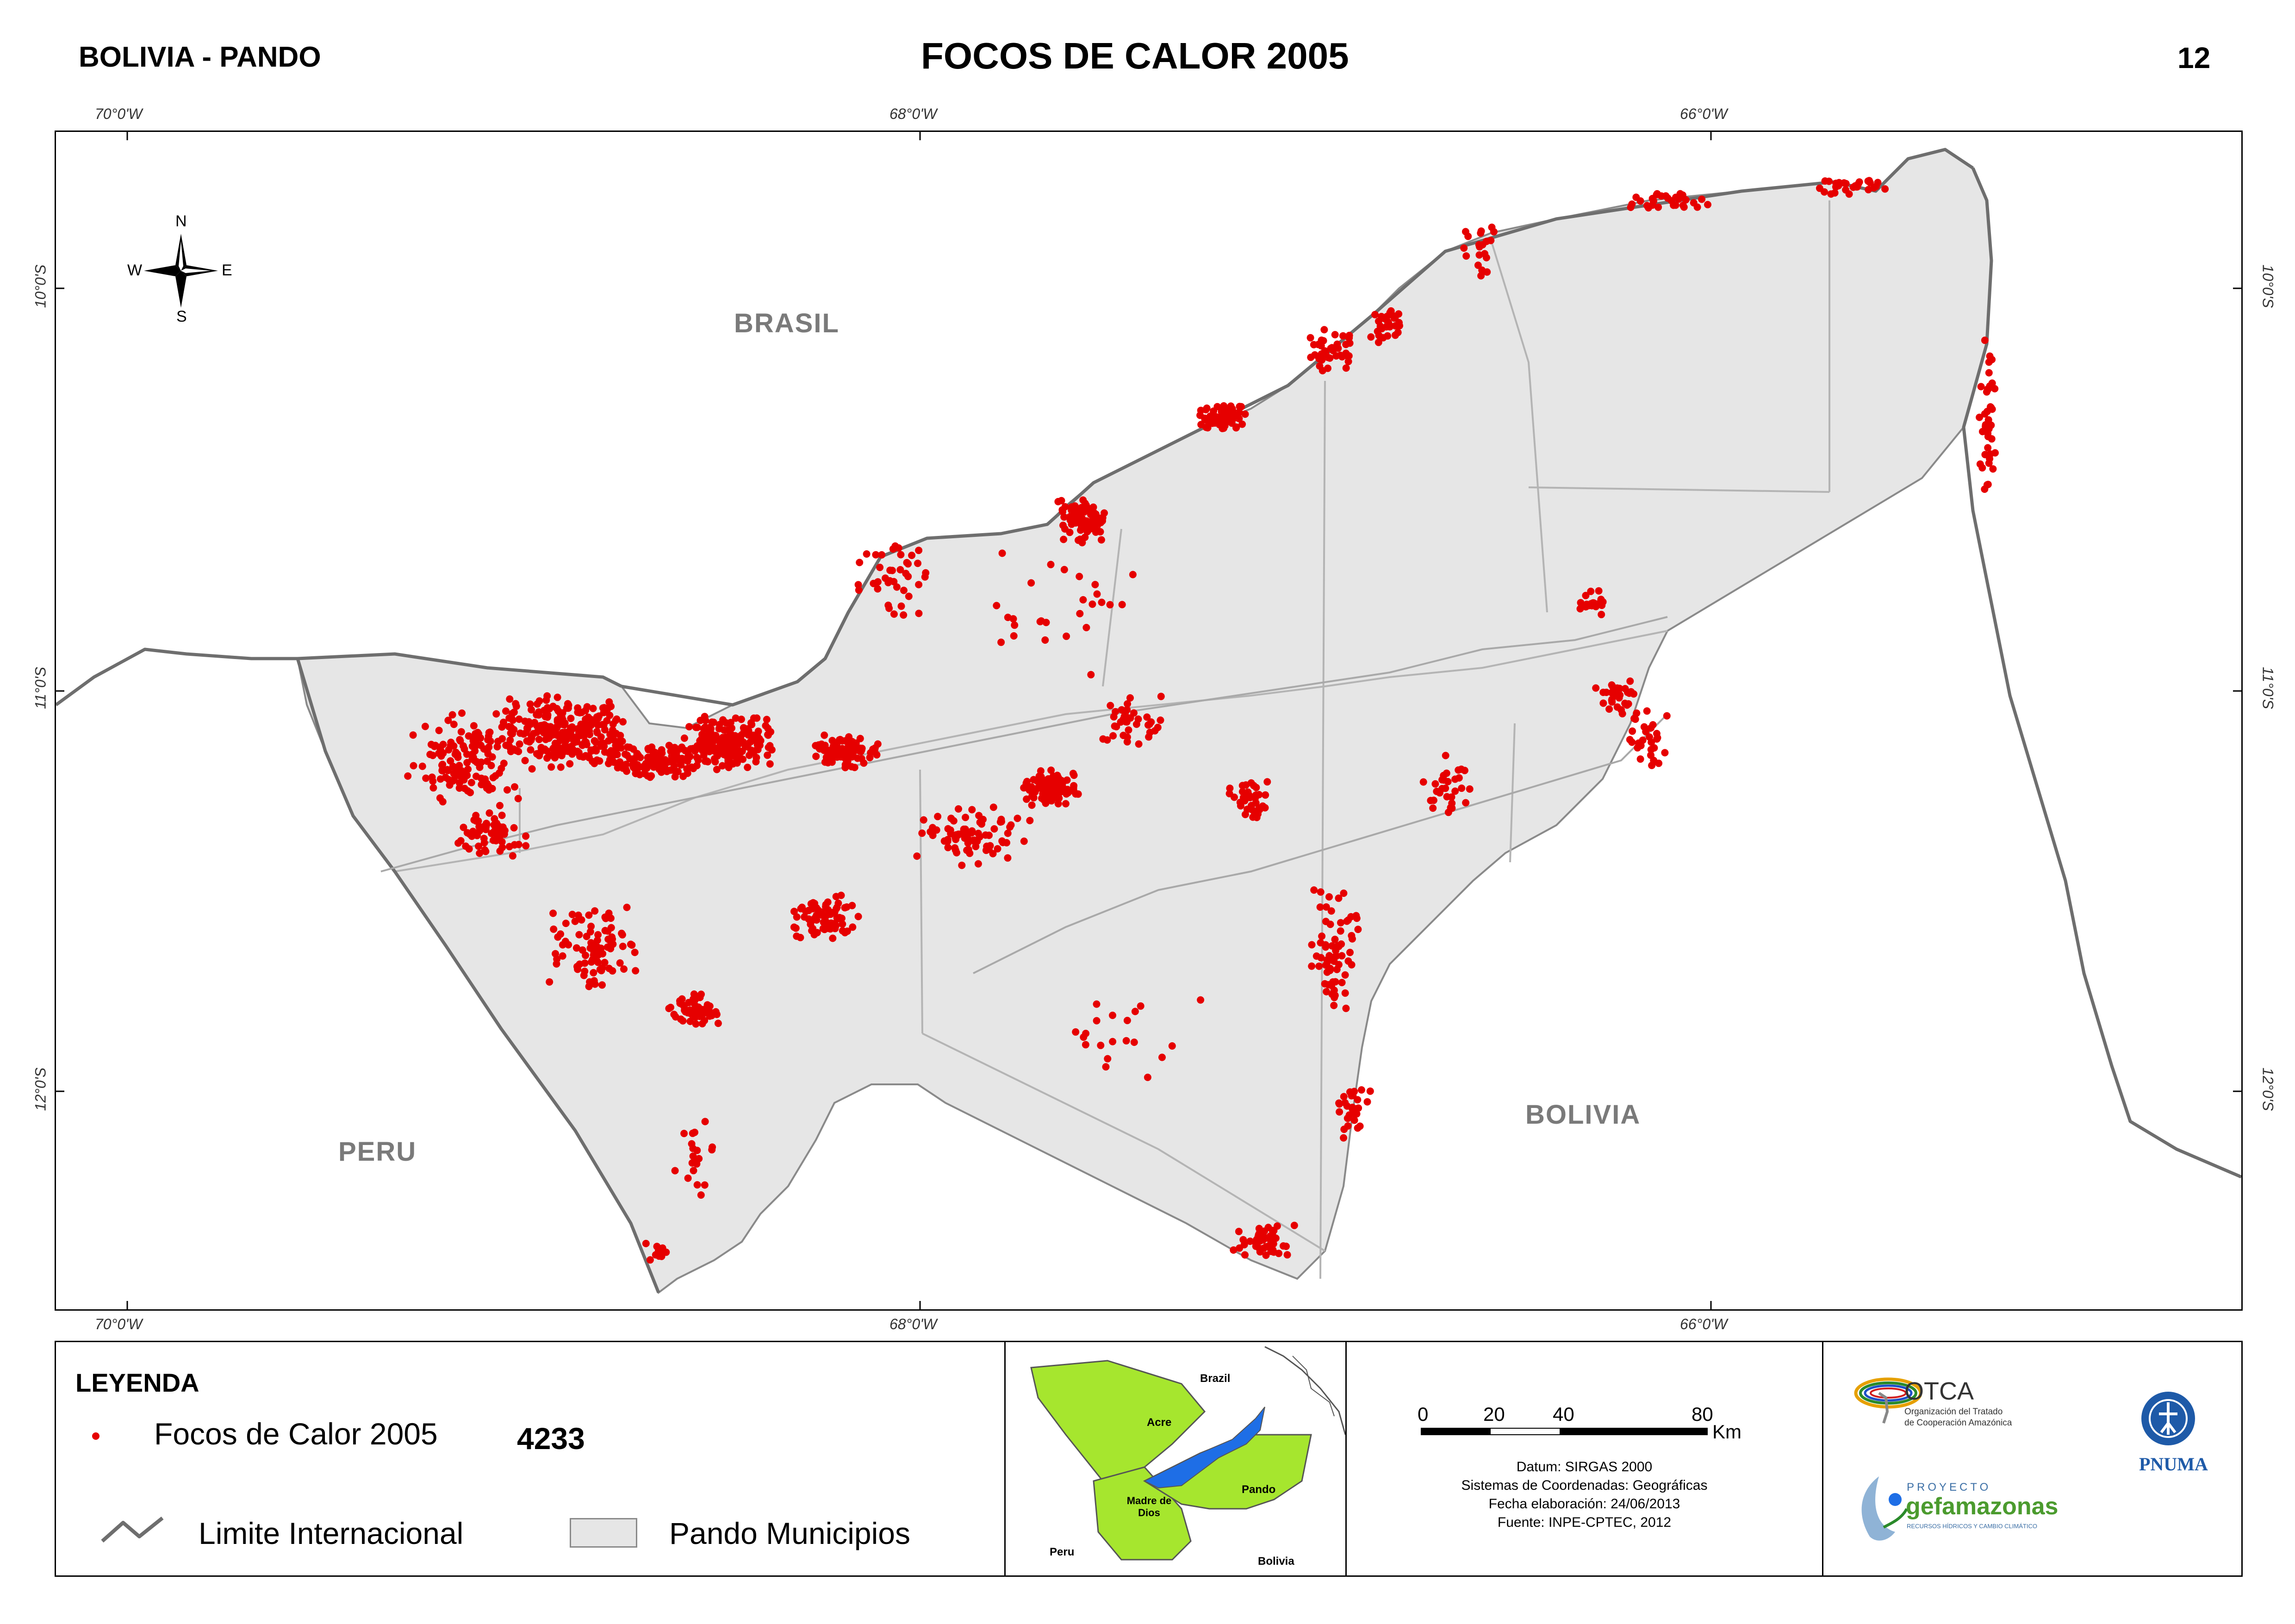 This screenshot has width=2295, height=1624. I want to click on inset-map, so click(1175, 1458).